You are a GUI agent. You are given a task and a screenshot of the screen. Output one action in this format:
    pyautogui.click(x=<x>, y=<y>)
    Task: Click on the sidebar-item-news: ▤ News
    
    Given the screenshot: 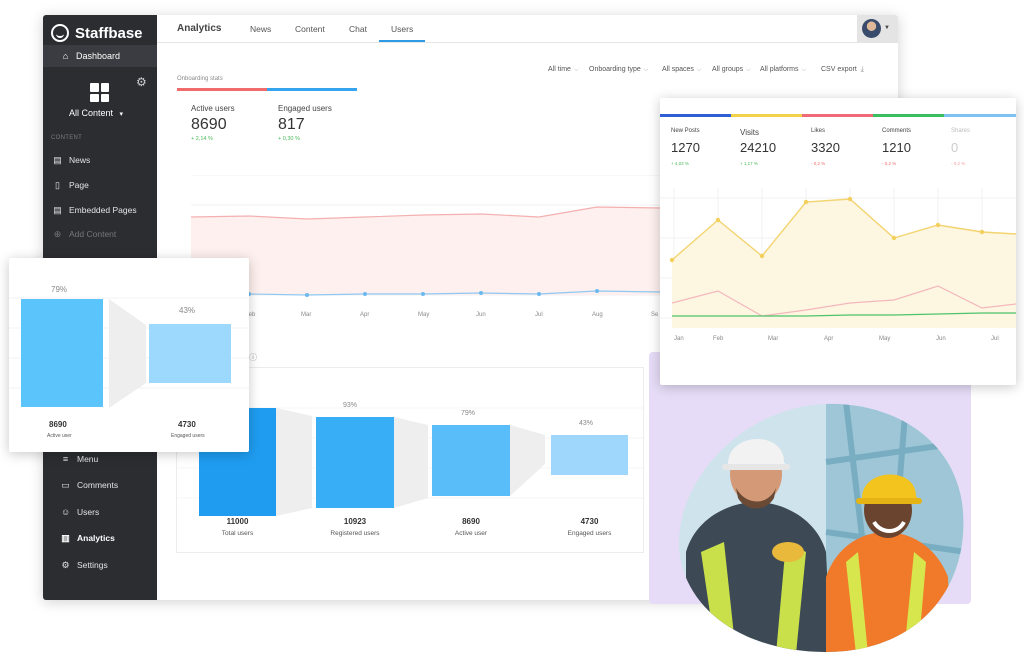 What is the action you would take?
    pyautogui.click(x=100, y=160)
    